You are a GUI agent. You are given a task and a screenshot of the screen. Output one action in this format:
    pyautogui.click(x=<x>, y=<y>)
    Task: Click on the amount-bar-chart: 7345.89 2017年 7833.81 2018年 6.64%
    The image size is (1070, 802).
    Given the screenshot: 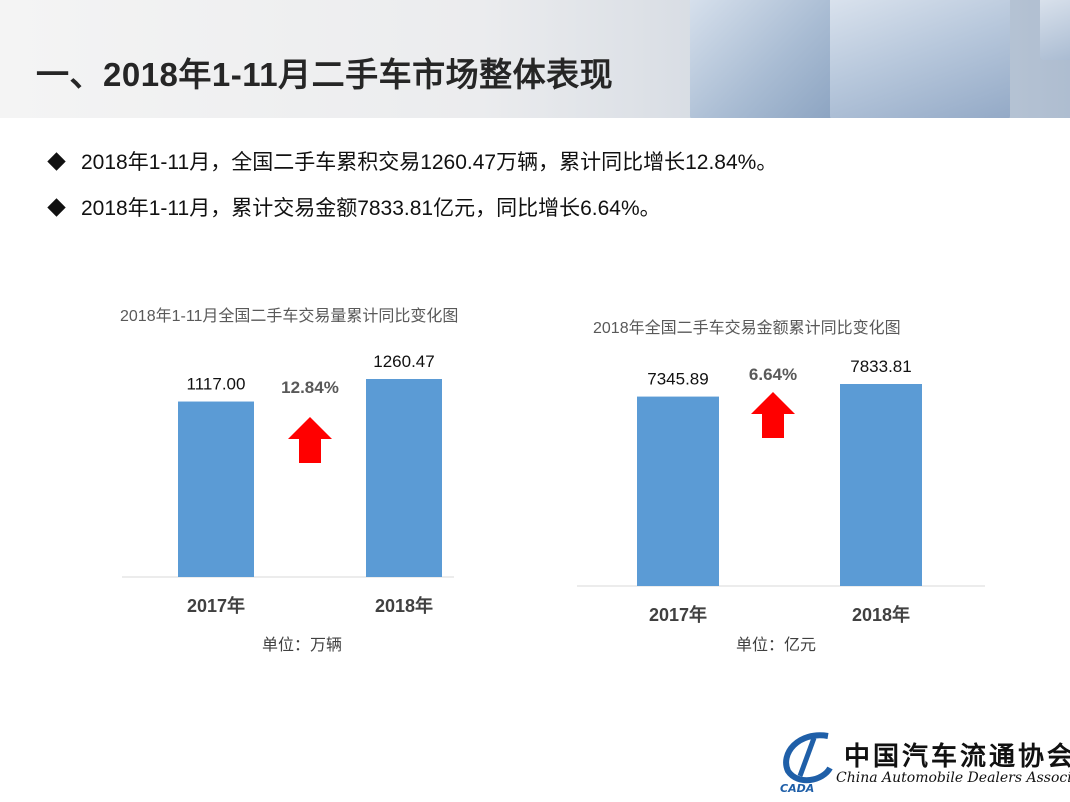 What is the action you would take?
    pyautogui.click(x=781, y=491)
    